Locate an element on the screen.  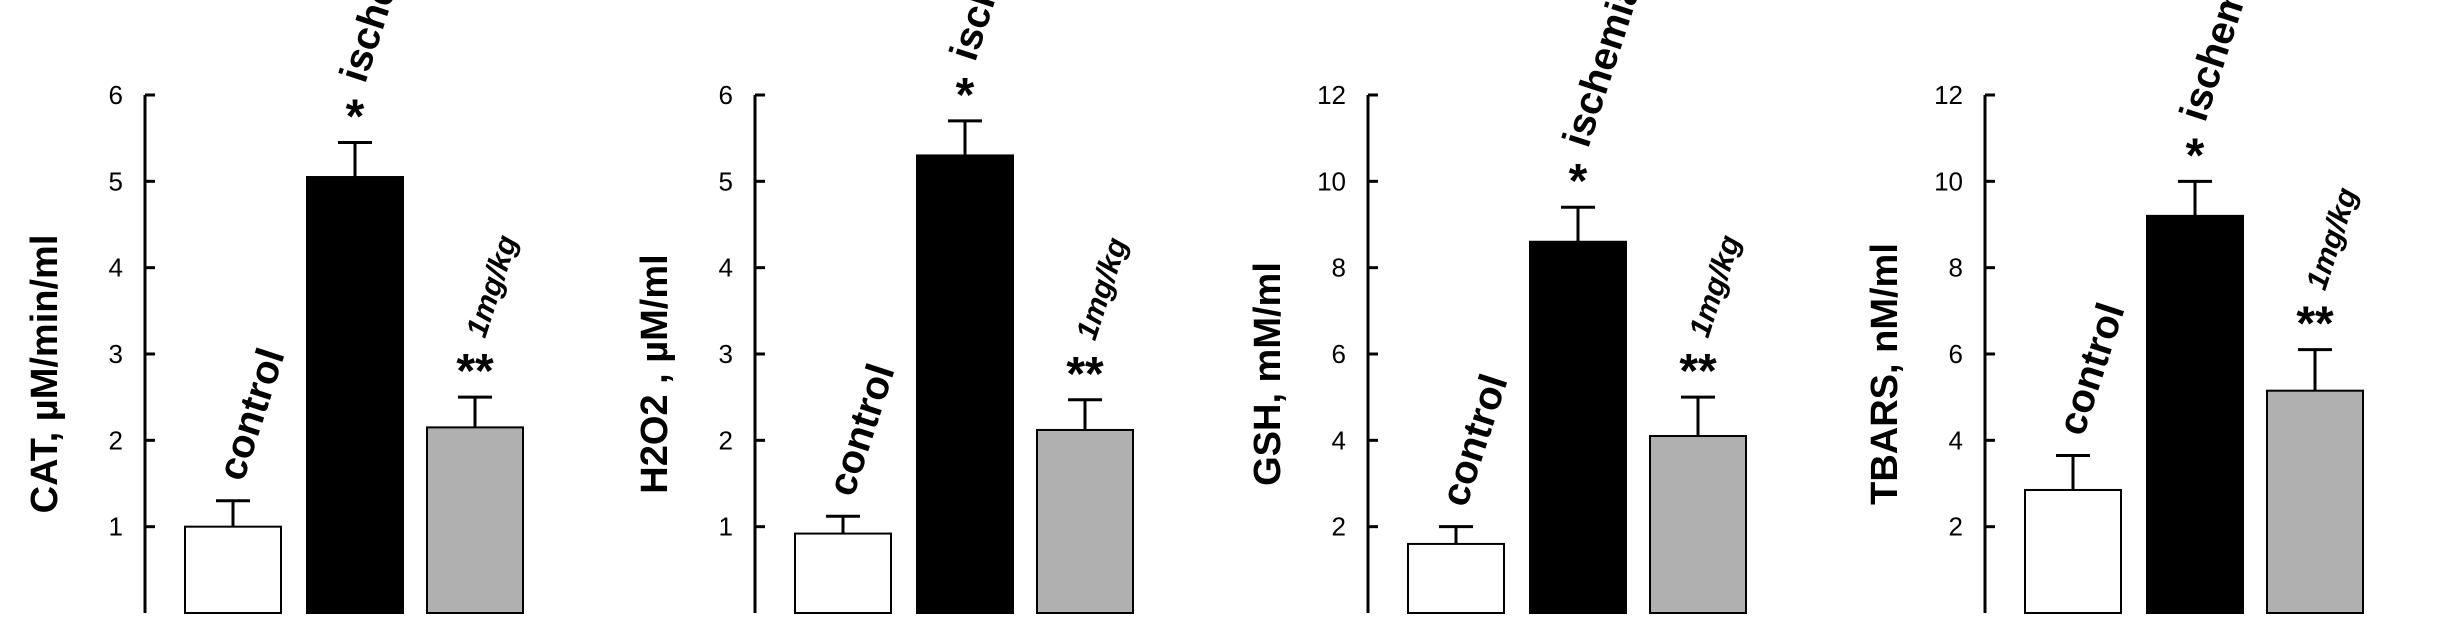
y-axis-label: CAT, µM/min/ml is located at coordinates (45, 374).